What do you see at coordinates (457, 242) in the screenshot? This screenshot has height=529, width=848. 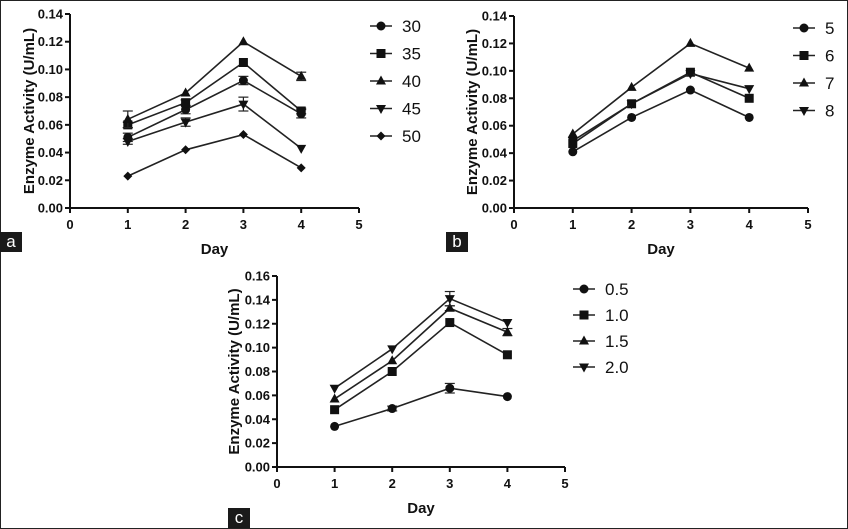 I see `panel-label-b: b` at bounding box center [457, 242].